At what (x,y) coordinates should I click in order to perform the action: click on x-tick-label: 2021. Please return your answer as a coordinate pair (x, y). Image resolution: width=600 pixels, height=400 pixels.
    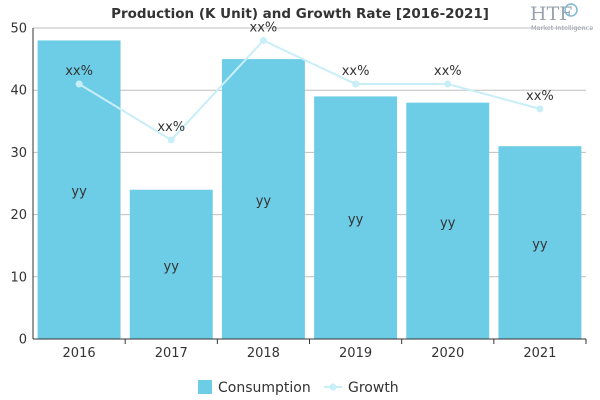
    Looking at the image, I should click on (539, 353).